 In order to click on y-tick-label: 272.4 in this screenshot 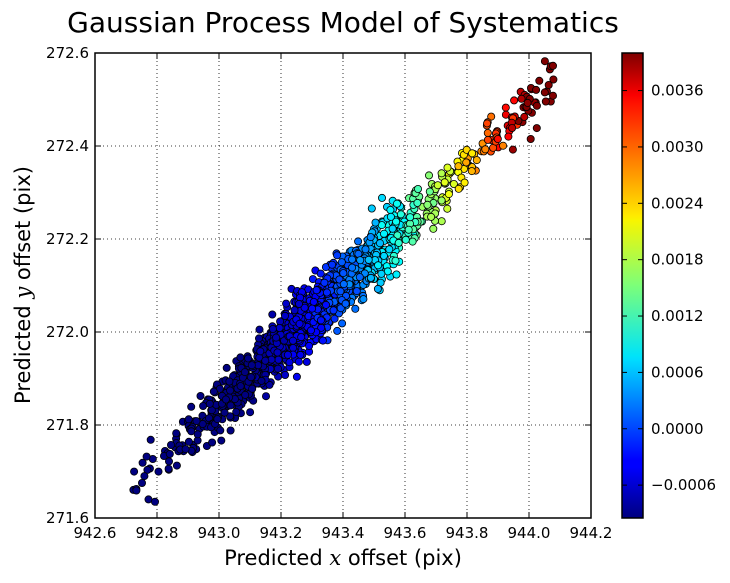, I will do `click(67, 146)`.